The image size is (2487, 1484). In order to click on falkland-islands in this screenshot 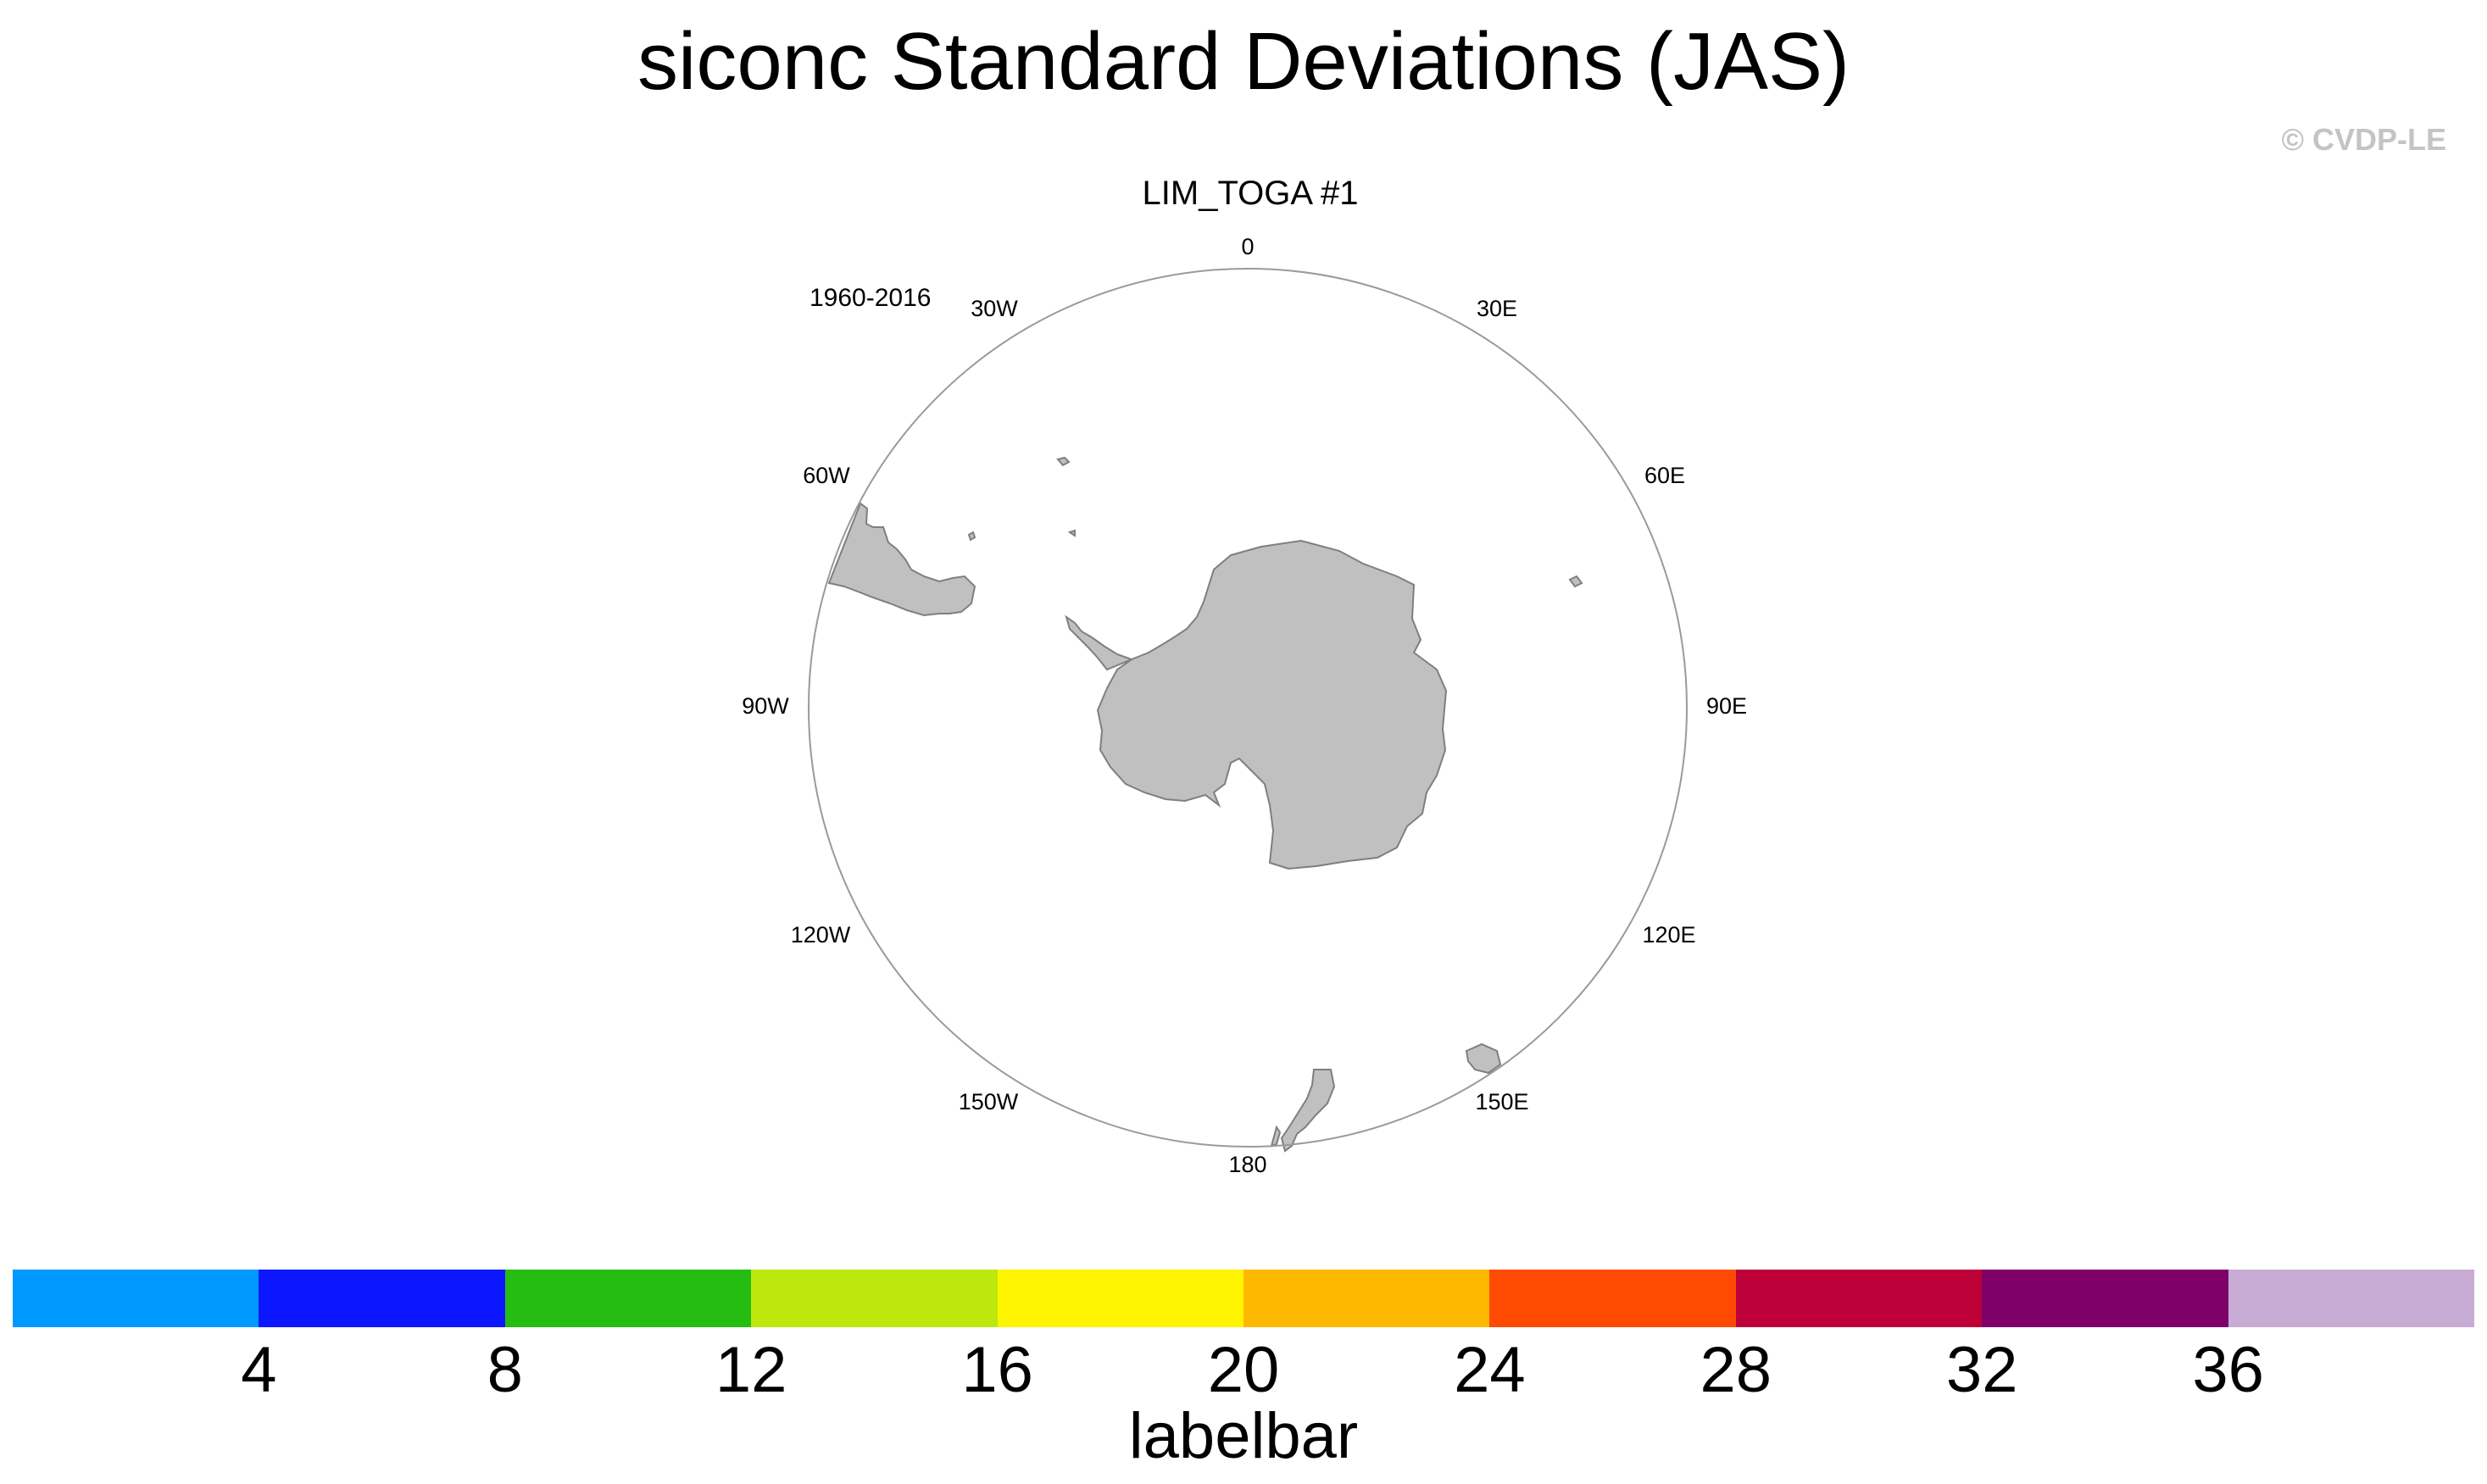, I will do `click(971, 537)`.